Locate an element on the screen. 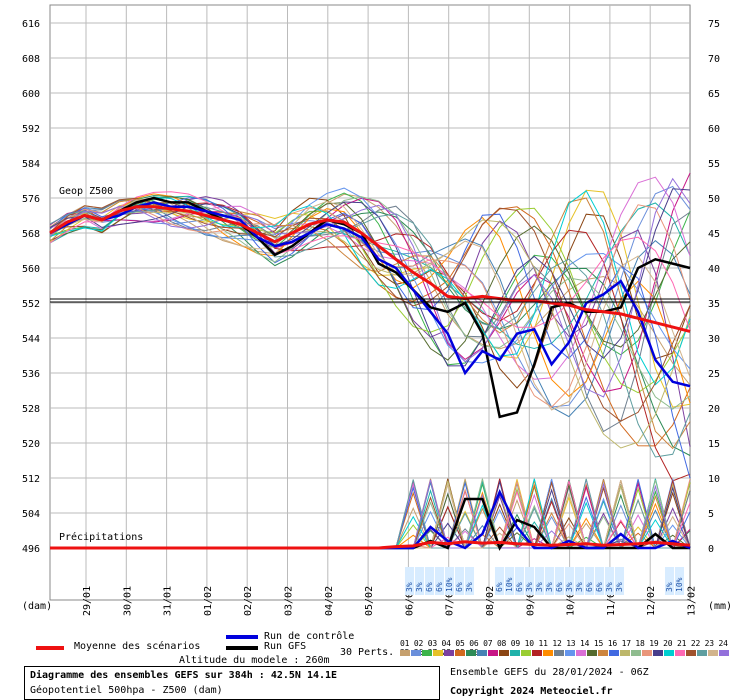 This screenshot has height=700, width=740. x-tick-label: 05/02 is located at coordinates (369, 601).